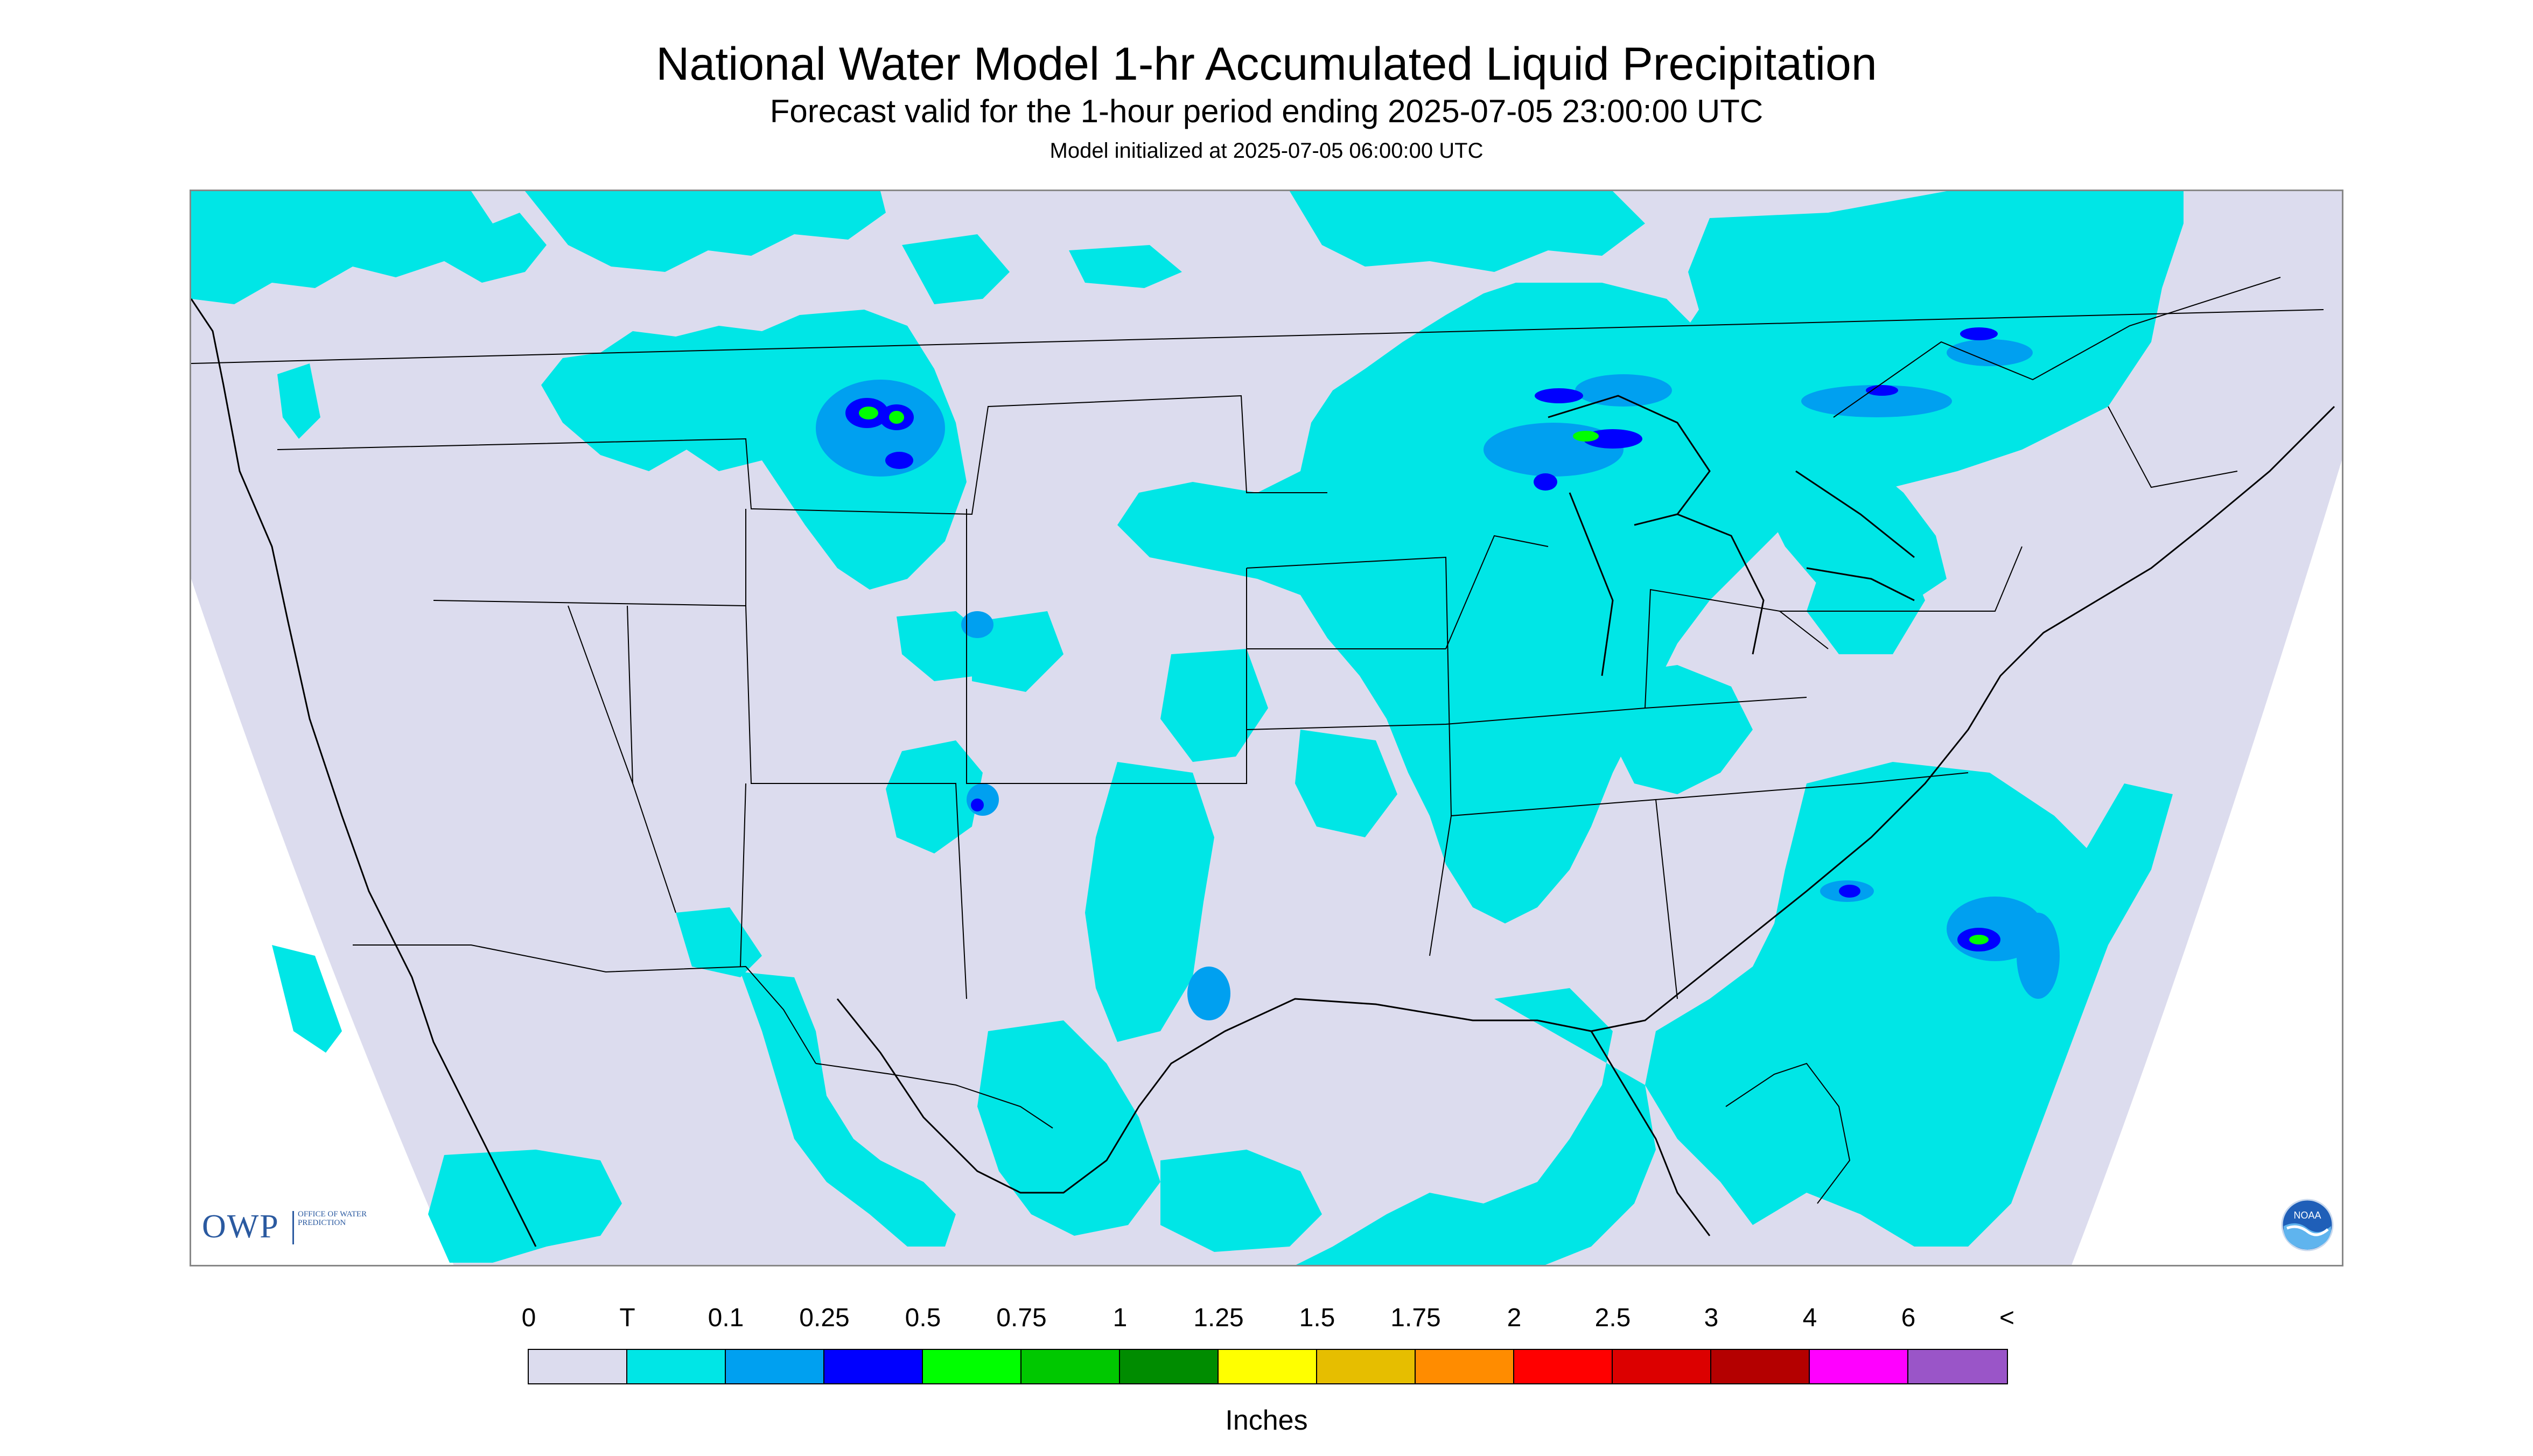 The image size is (2533, 1456). I want to click on legend-label: 2, so click(1515, 1318).